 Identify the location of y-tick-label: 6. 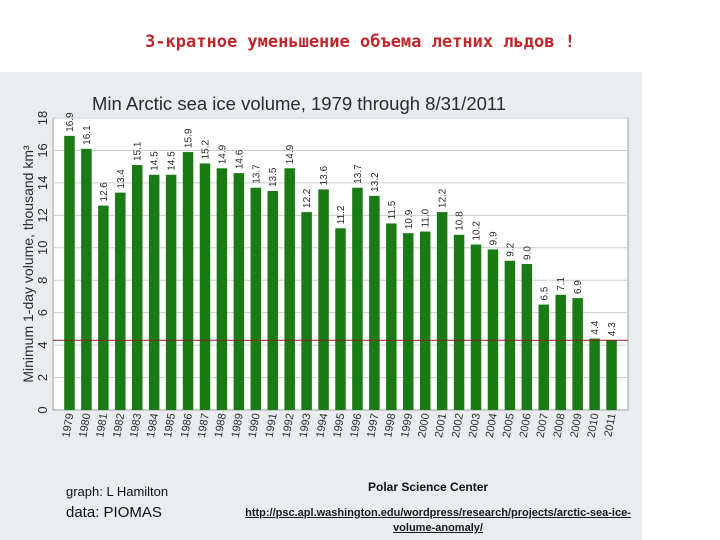
(42, 312).